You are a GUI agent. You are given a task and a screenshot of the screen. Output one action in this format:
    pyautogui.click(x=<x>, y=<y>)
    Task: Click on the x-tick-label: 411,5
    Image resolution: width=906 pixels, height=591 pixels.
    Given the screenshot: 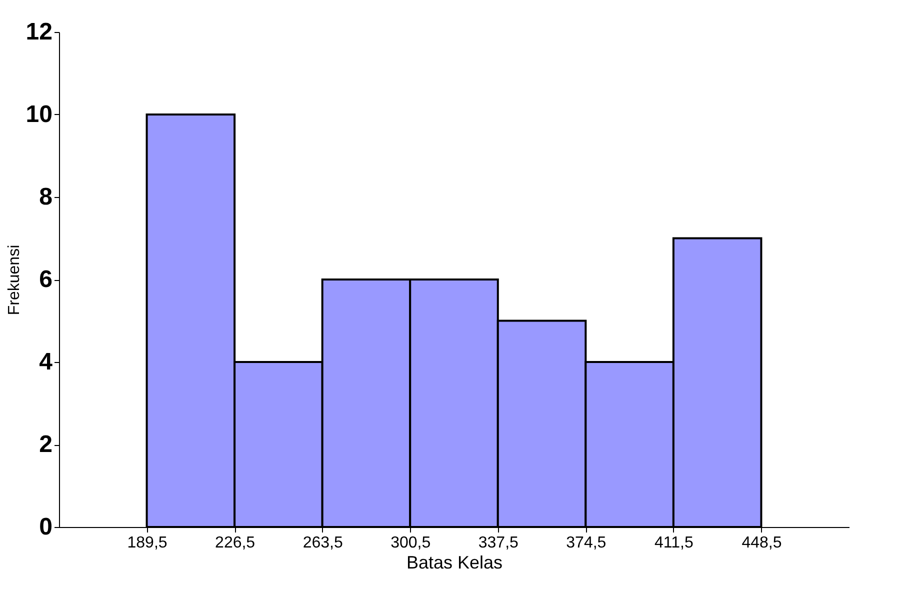 What is the action you would take?
    pyautogui.click(x=674, y=543)
    